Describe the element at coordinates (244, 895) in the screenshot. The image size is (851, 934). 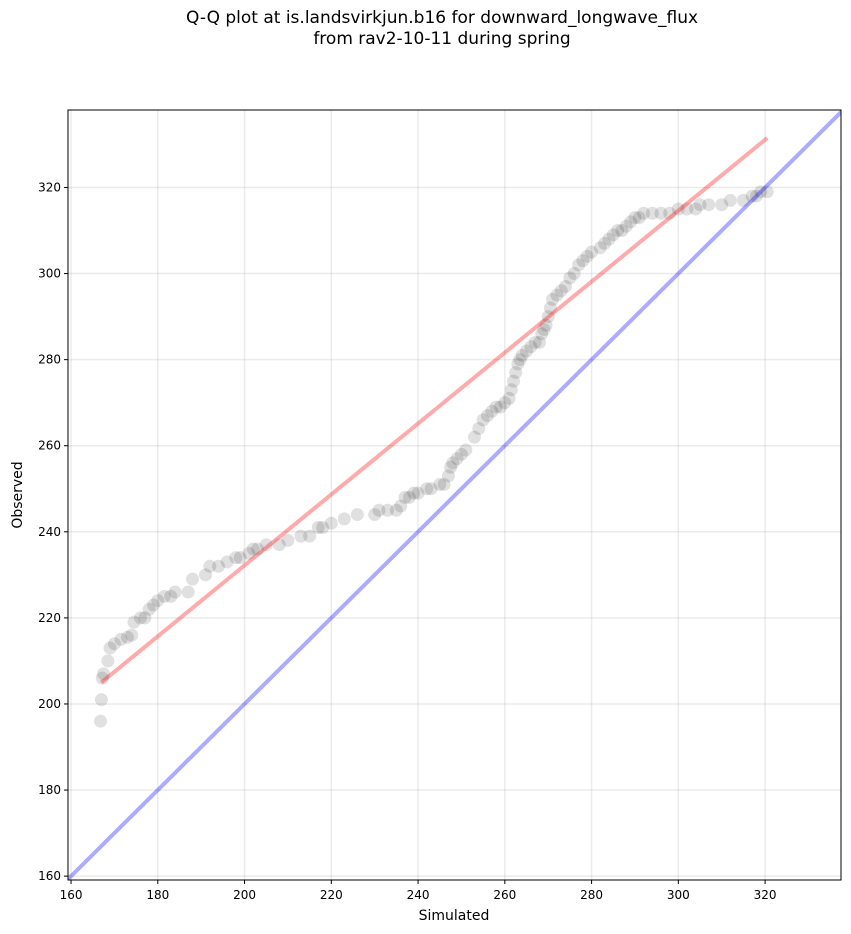
I see `x-tick-label: 200` at that location.